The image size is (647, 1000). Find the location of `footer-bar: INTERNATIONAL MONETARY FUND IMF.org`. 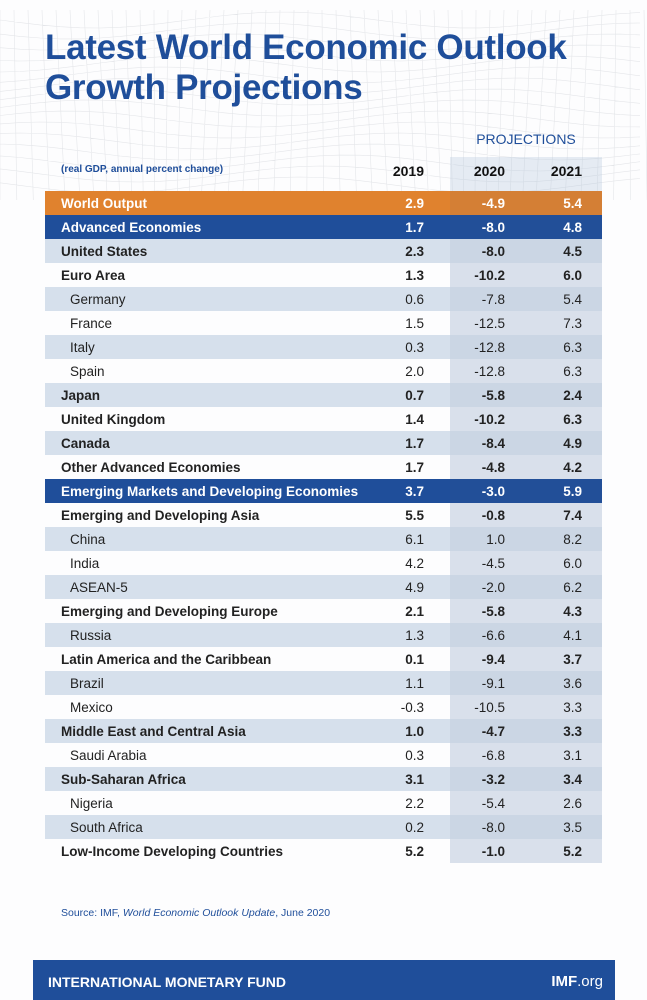

footer-bar: INTERNATIONAL MONETARY FUND IMF.org is located at coordinates (324, 980).